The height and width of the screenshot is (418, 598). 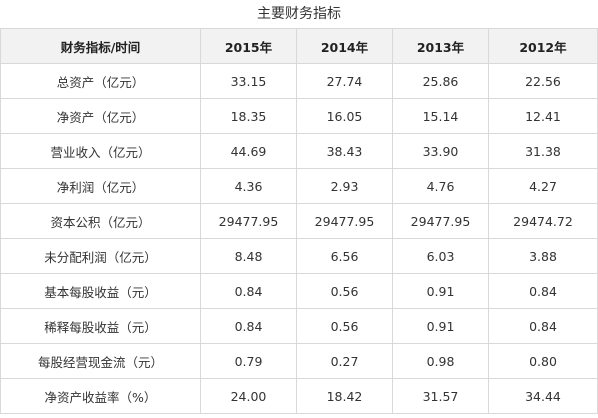 What do you see at coordinates (100, 151) in the screenshot?
I see `row-label: 营业收入（亿元）` at bounding box center [100, 151].